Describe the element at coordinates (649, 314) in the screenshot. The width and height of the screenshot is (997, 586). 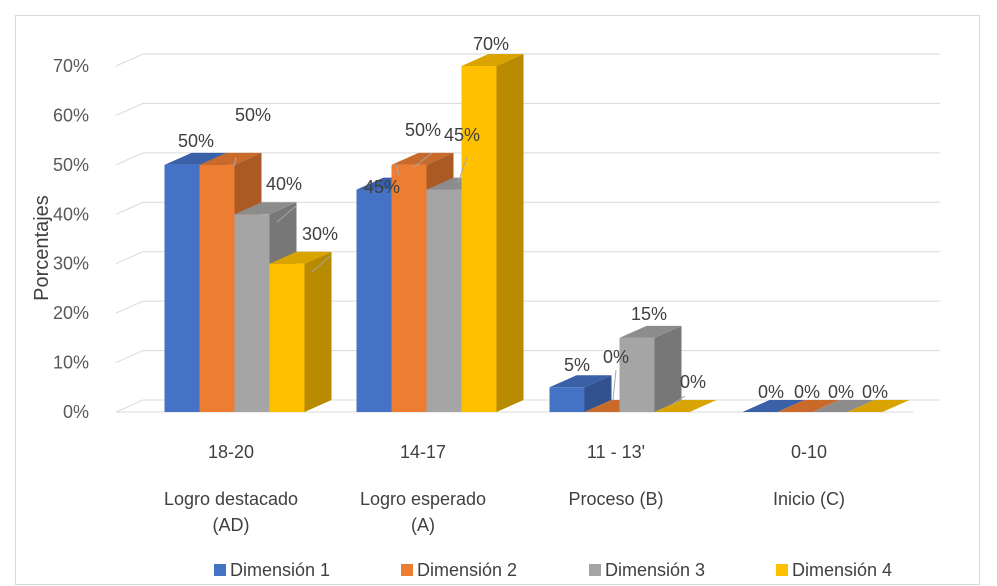
I see `data-label: 15%` at that location.